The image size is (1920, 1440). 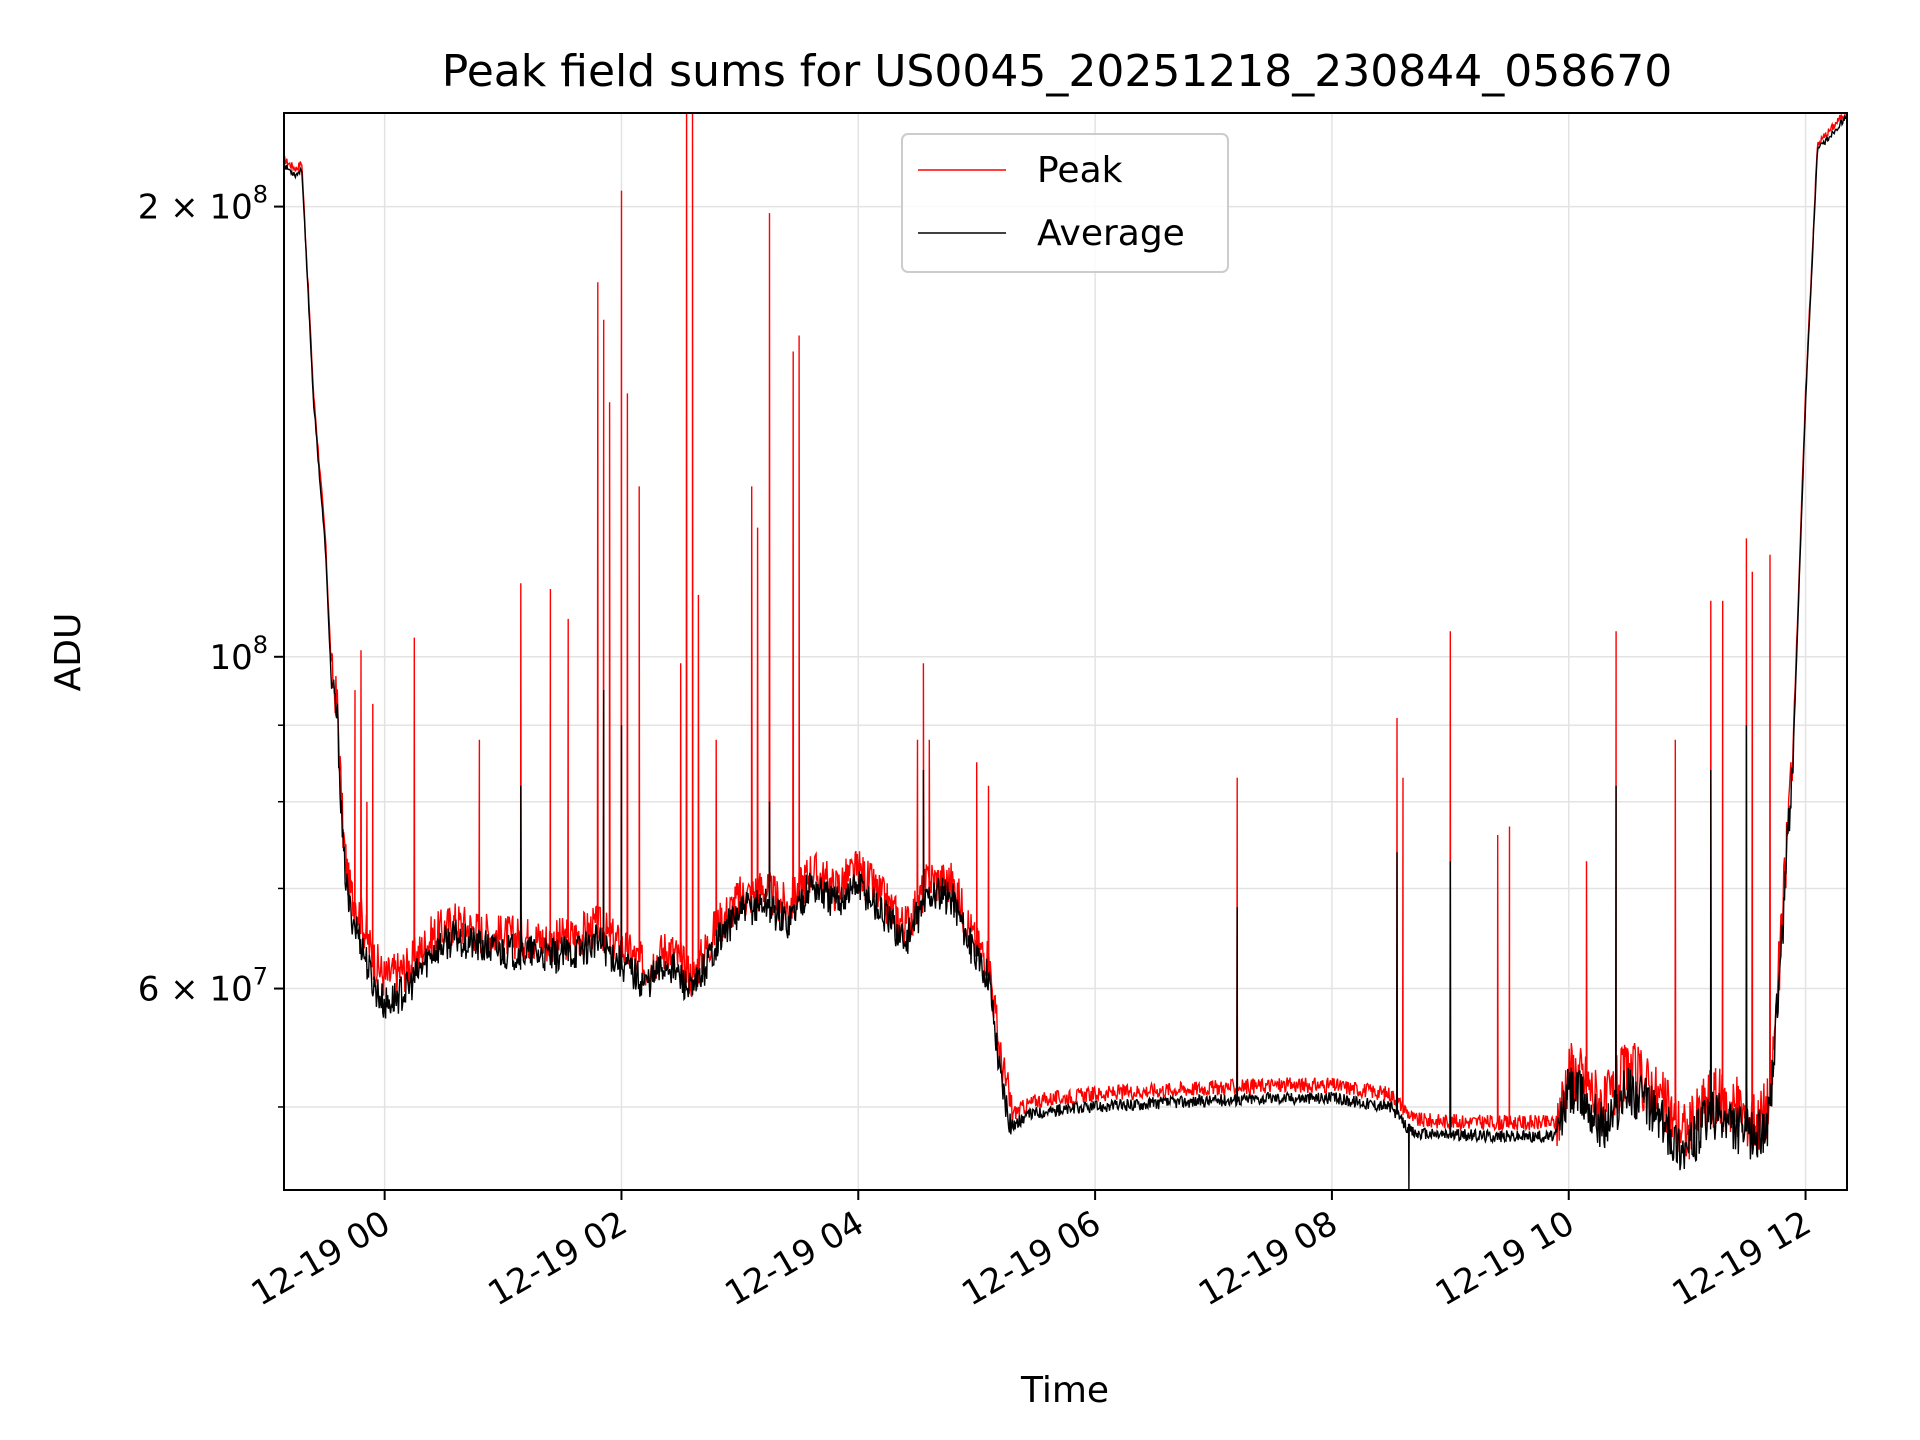 What do you see at coordinates (203, 986) in the screenshot?
I see `y-tick-label: 6 × 107` at bounding box center [203, 986].